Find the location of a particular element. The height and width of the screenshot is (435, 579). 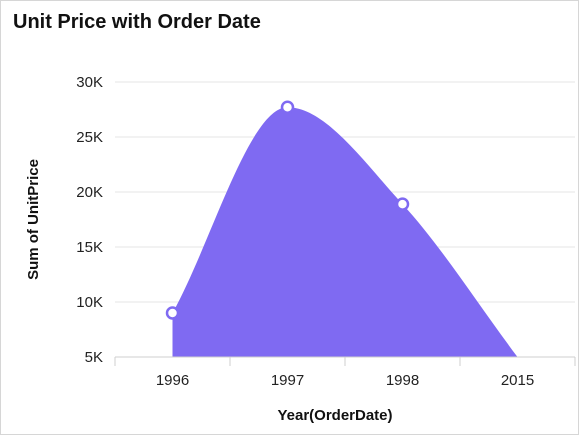

y-tick-label: 20K is located at coordinates (89, 192).